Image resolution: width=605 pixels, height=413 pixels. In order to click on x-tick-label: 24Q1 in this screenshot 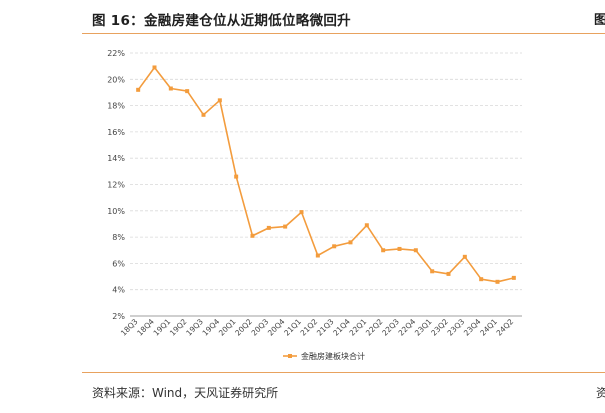, I will do `click(488, 327)`.